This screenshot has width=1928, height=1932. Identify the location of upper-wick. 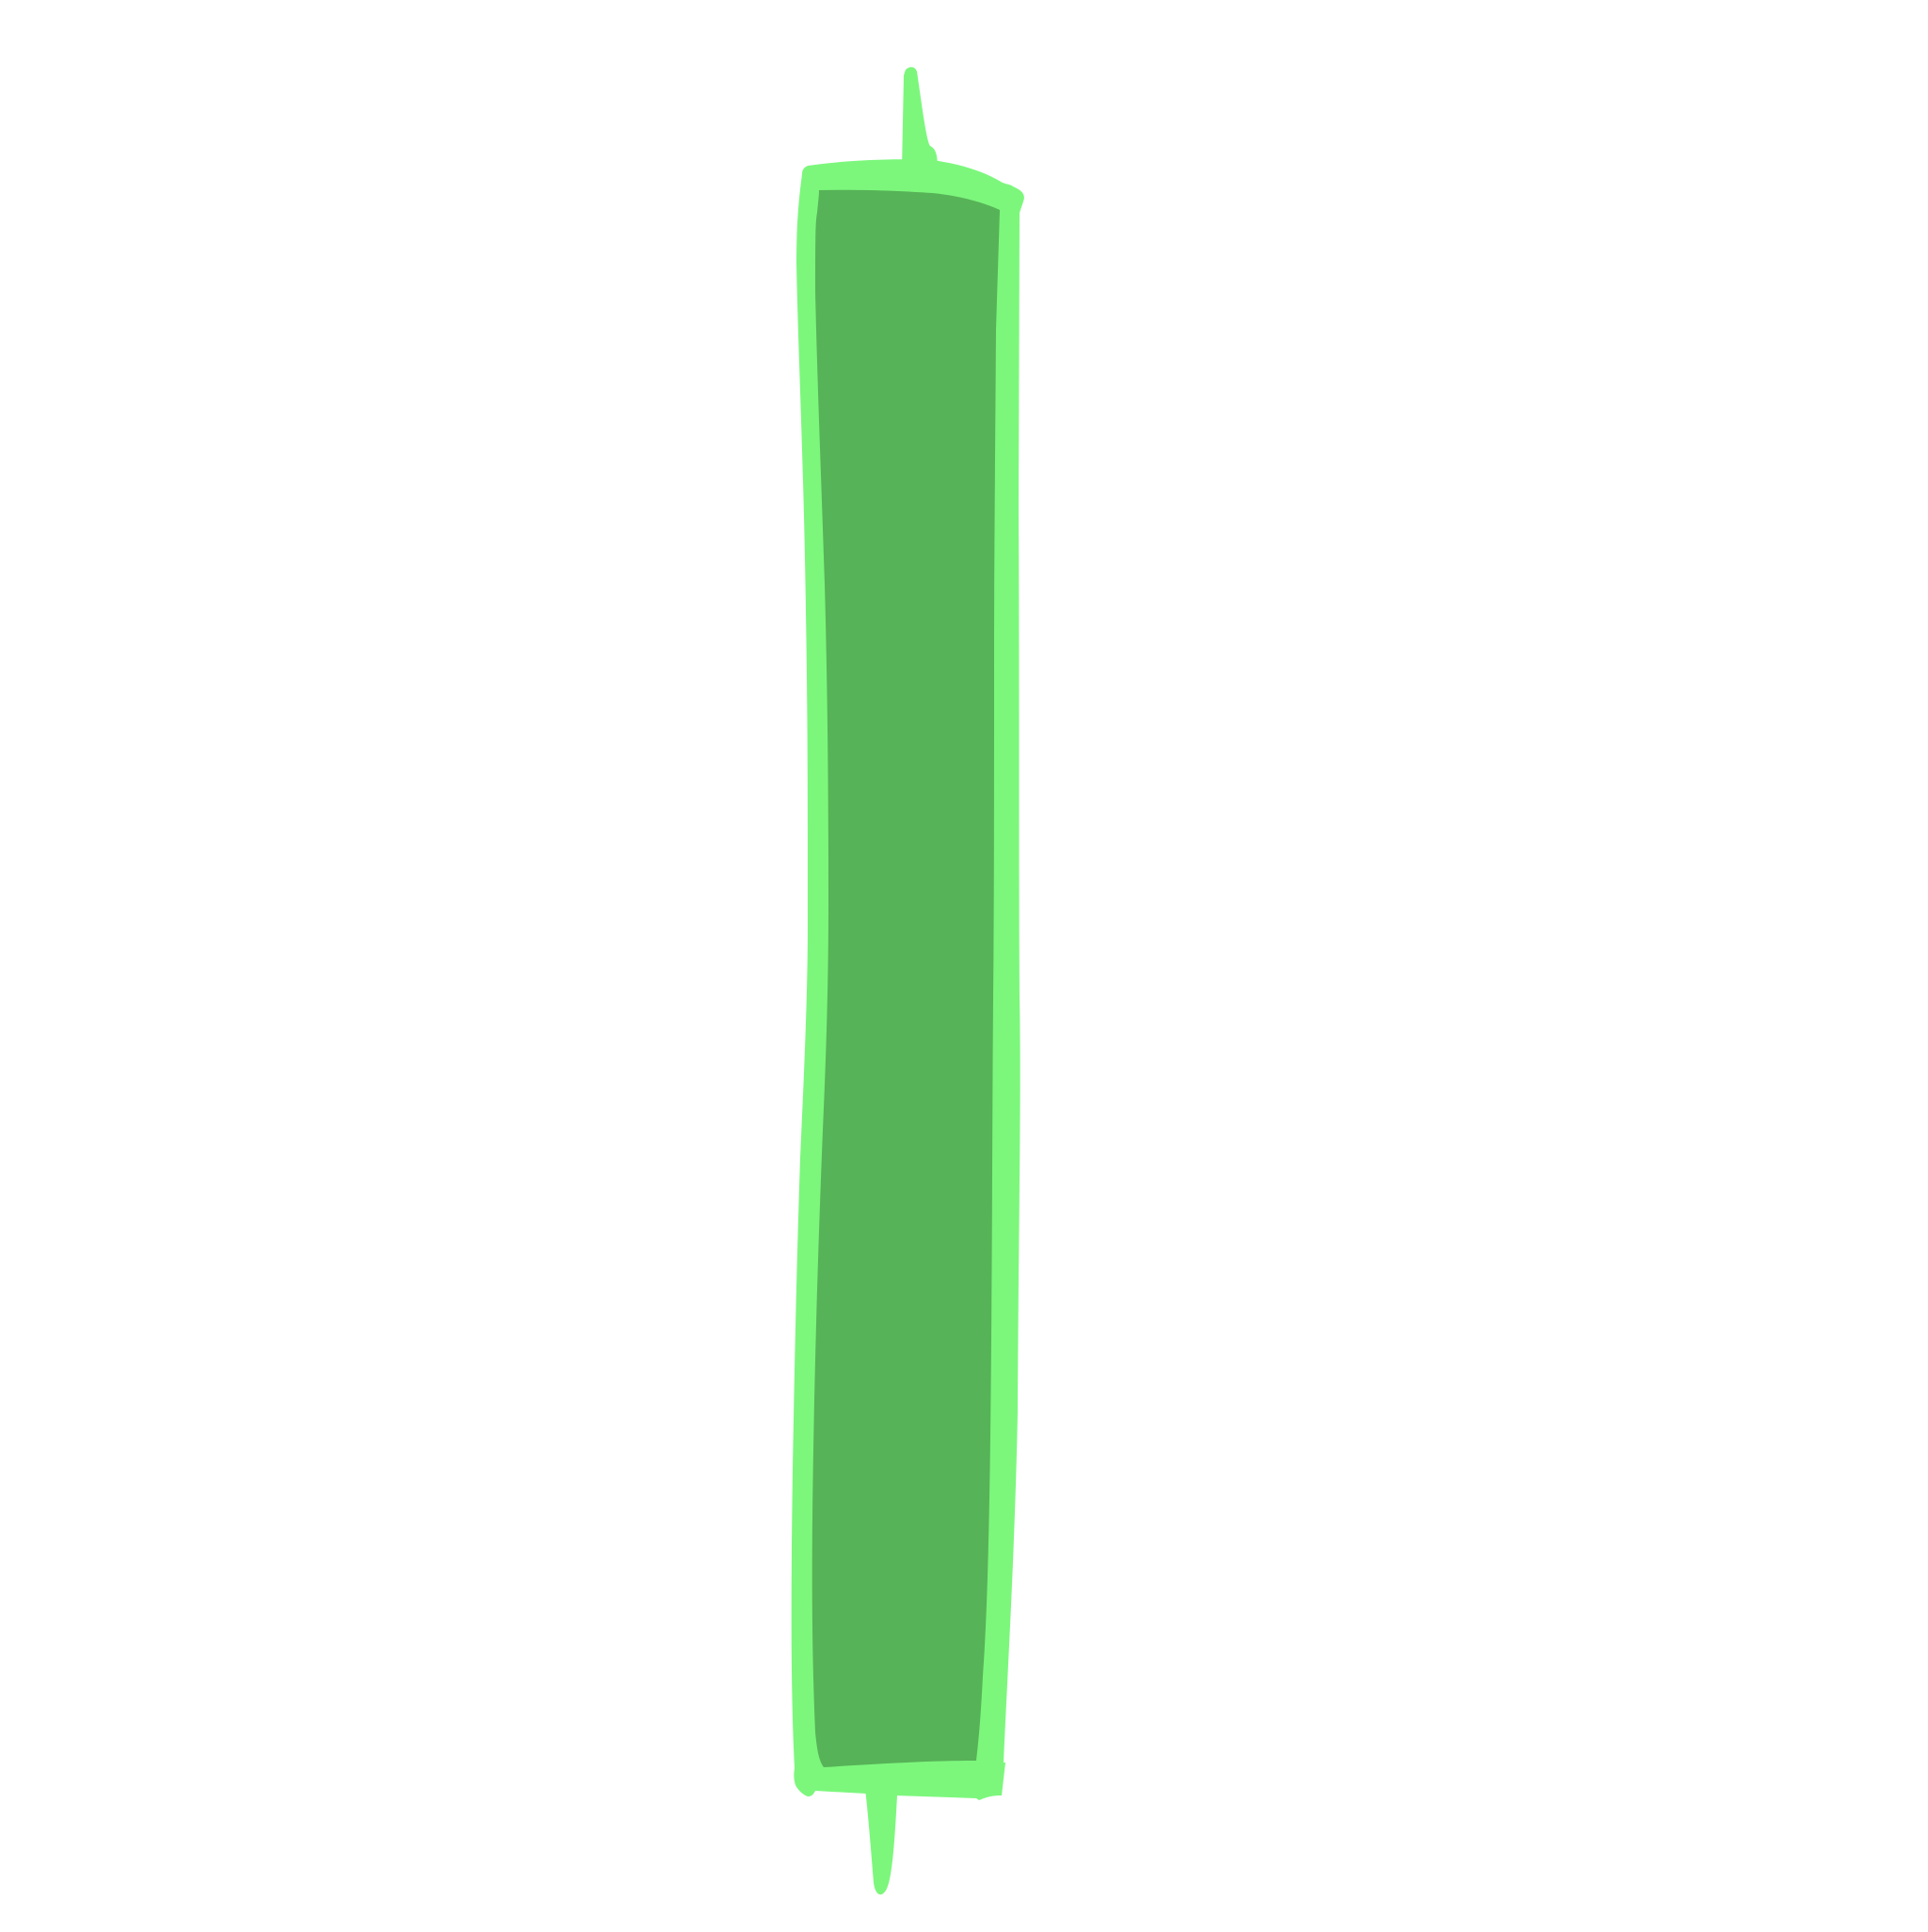
(920, 118).